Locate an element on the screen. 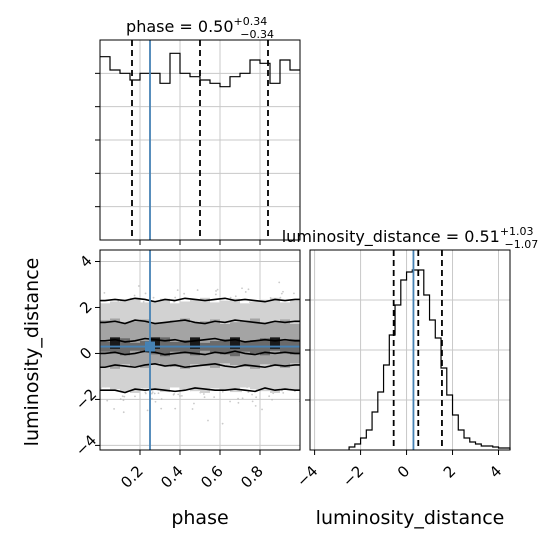  y-tick-label: −4 is located at coordinates (86, 445).